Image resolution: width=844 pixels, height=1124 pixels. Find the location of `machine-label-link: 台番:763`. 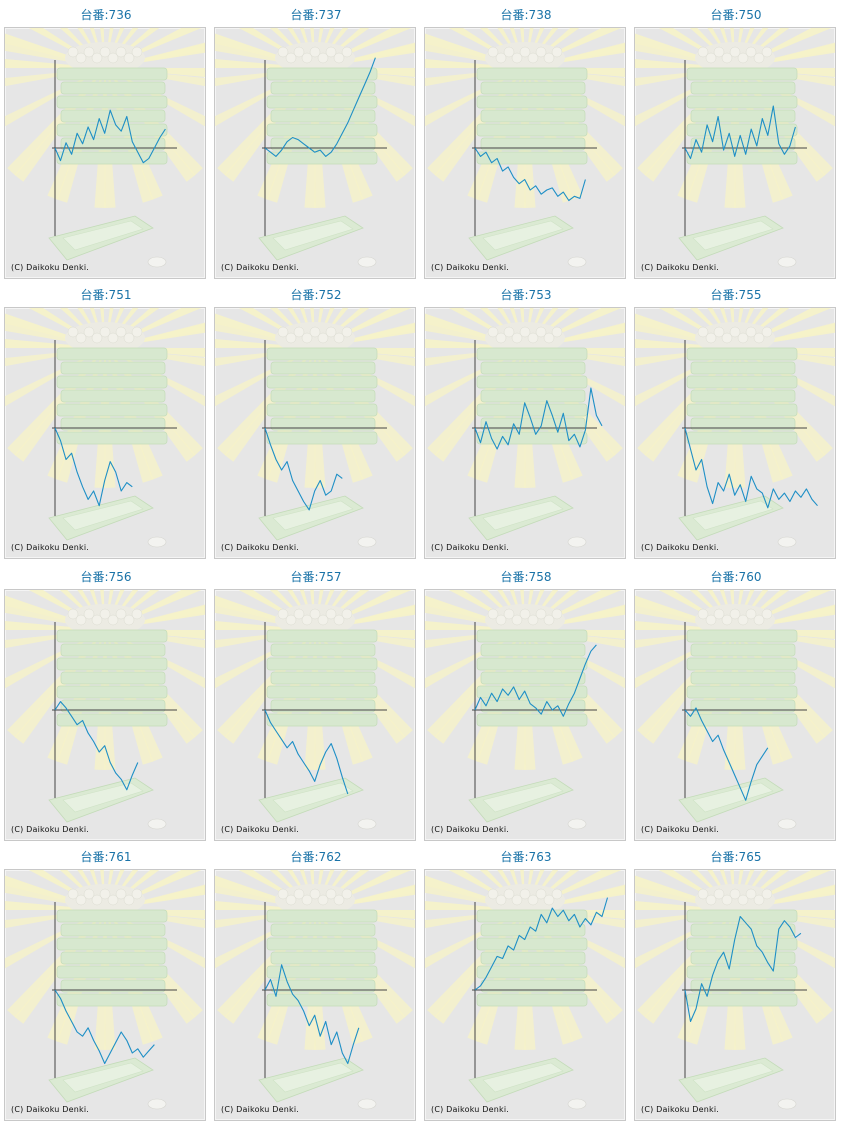

machine-label-link: 台番:763 is located at coordinates (526, 857).